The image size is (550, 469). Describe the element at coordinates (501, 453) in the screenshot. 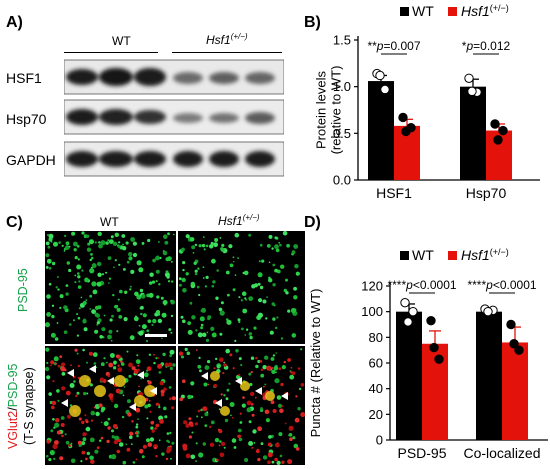

I see `x-tick-label: Co-localized` at that location.